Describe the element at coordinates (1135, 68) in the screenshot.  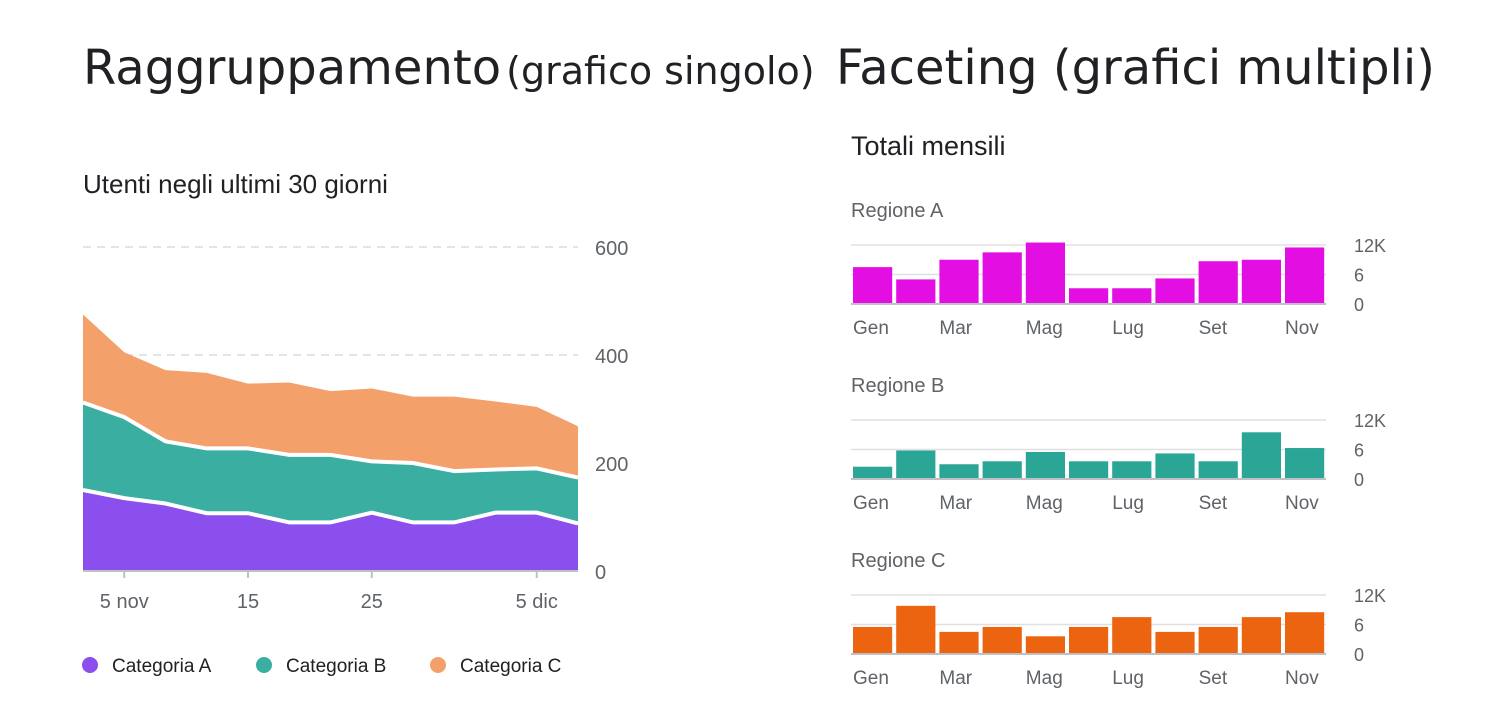
I see `faceting-heading: Faceting (grafici multipli)` at that location.